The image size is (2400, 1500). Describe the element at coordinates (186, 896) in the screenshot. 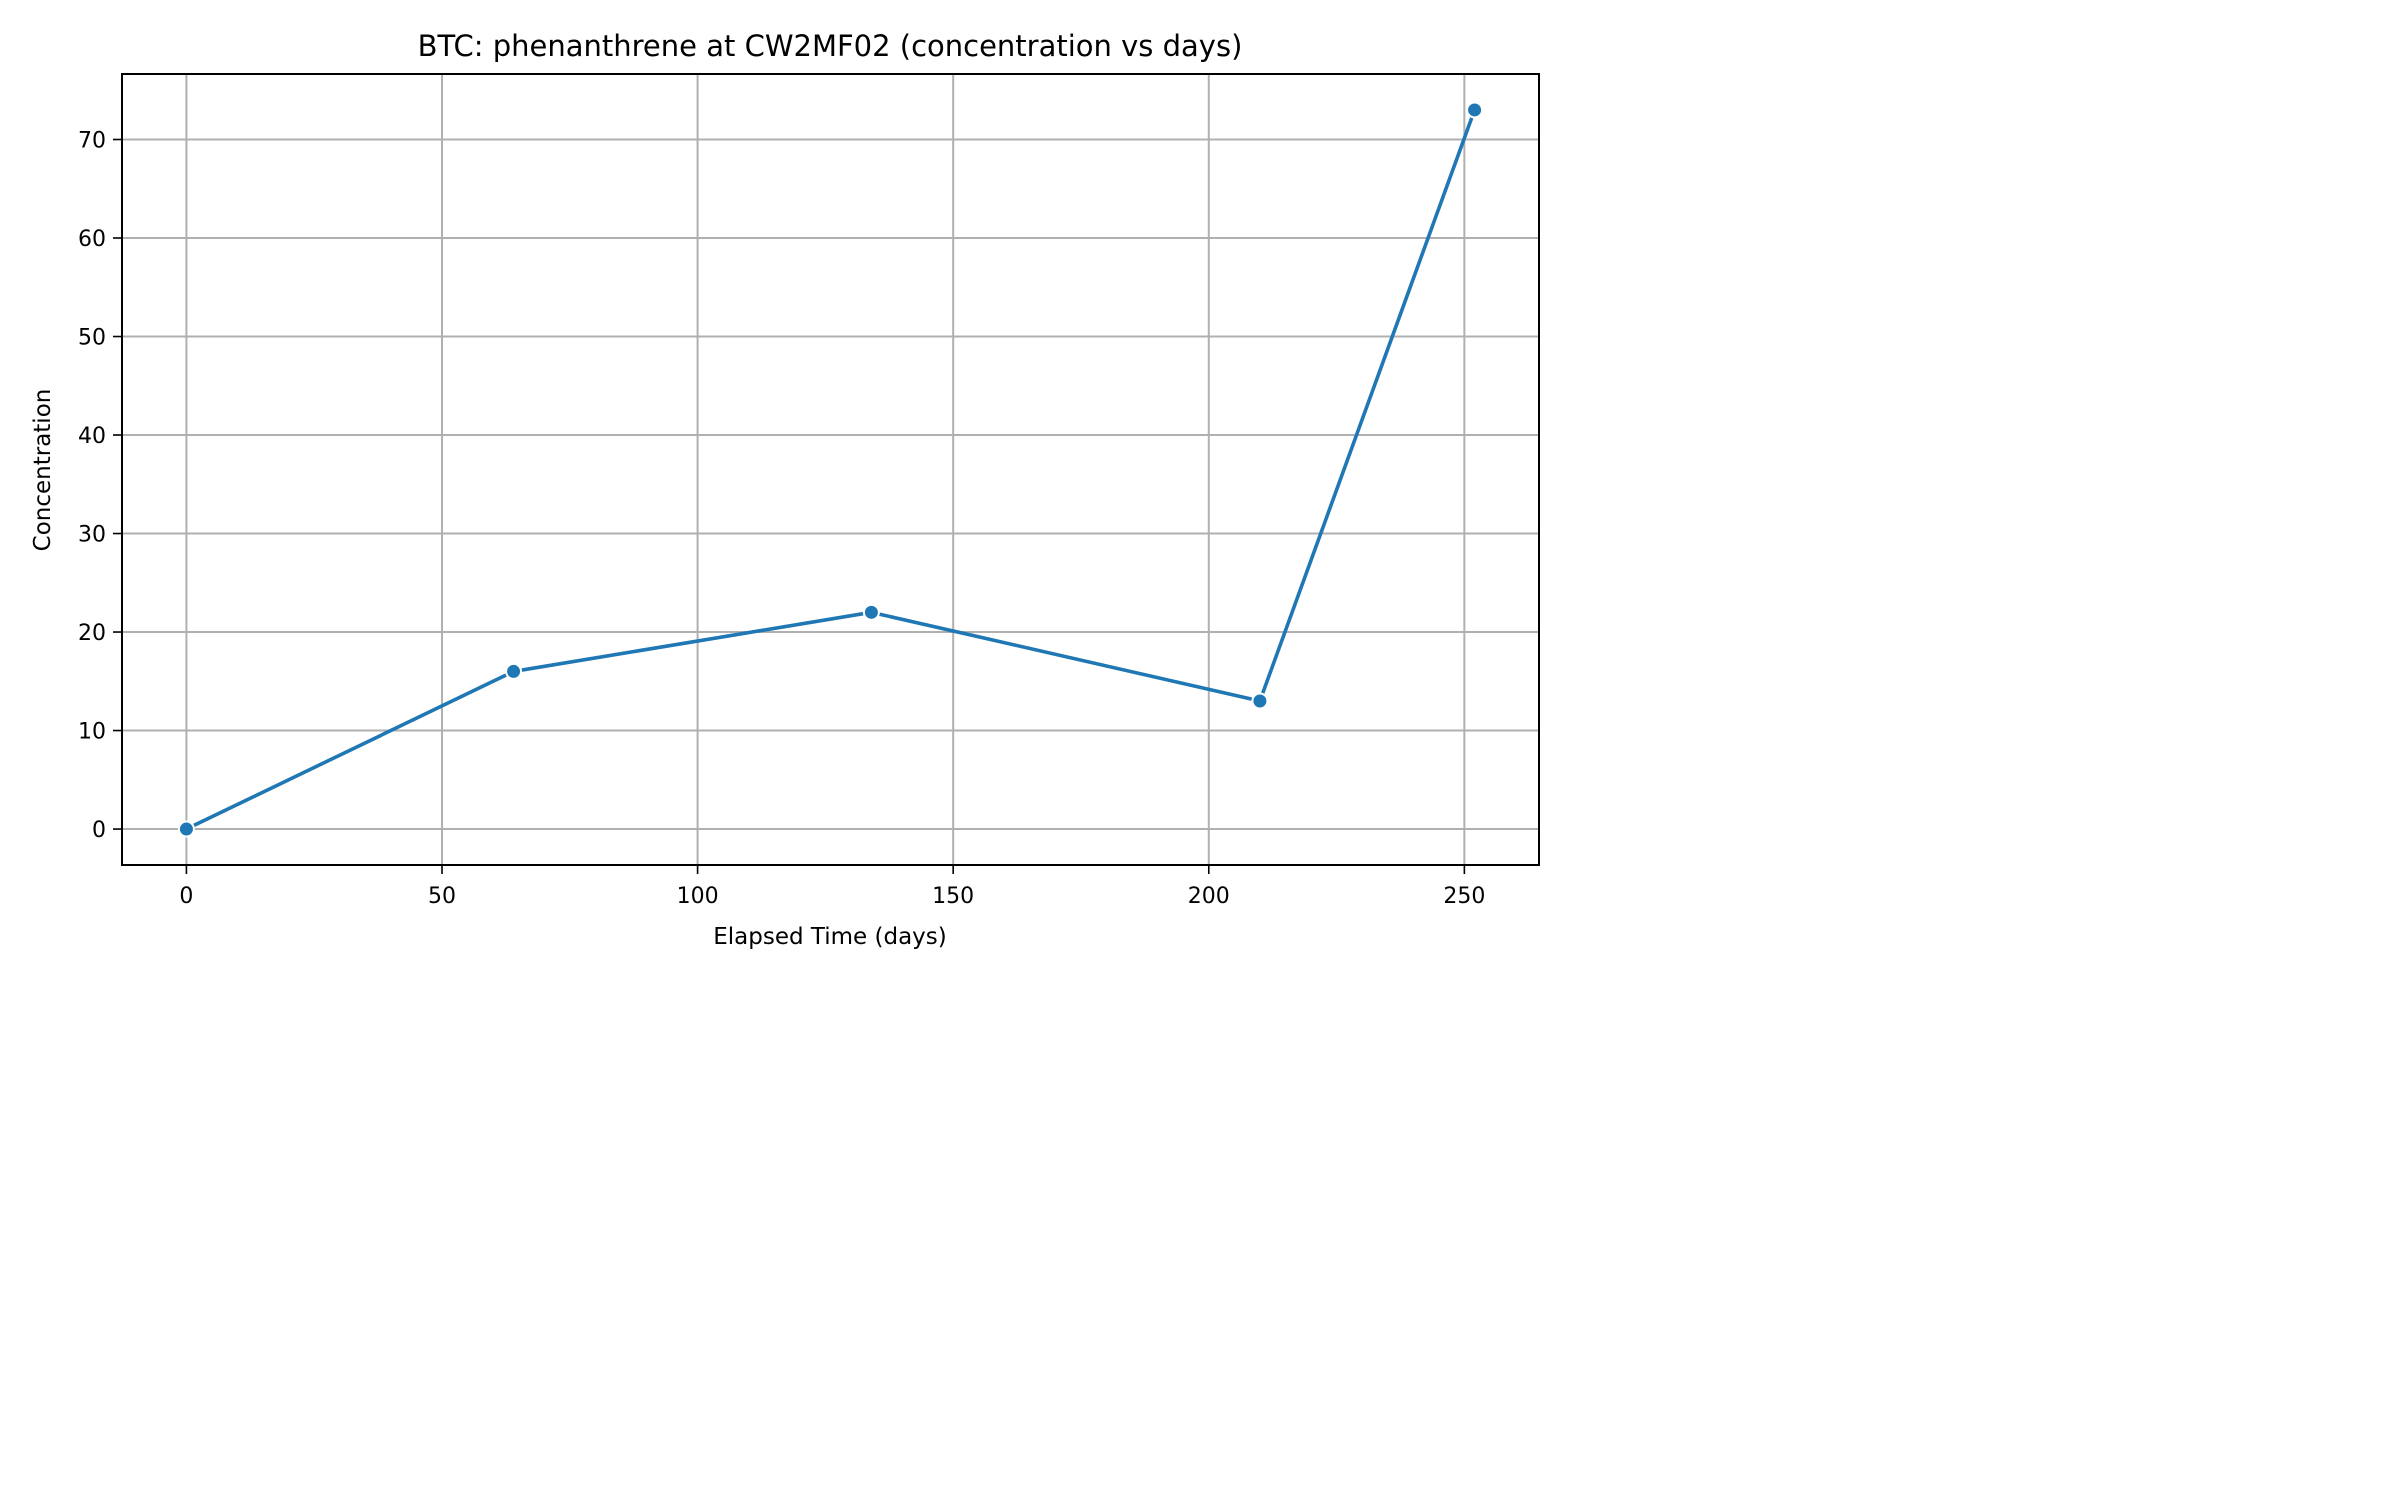

I see `x-tick-label: 0` at that location.